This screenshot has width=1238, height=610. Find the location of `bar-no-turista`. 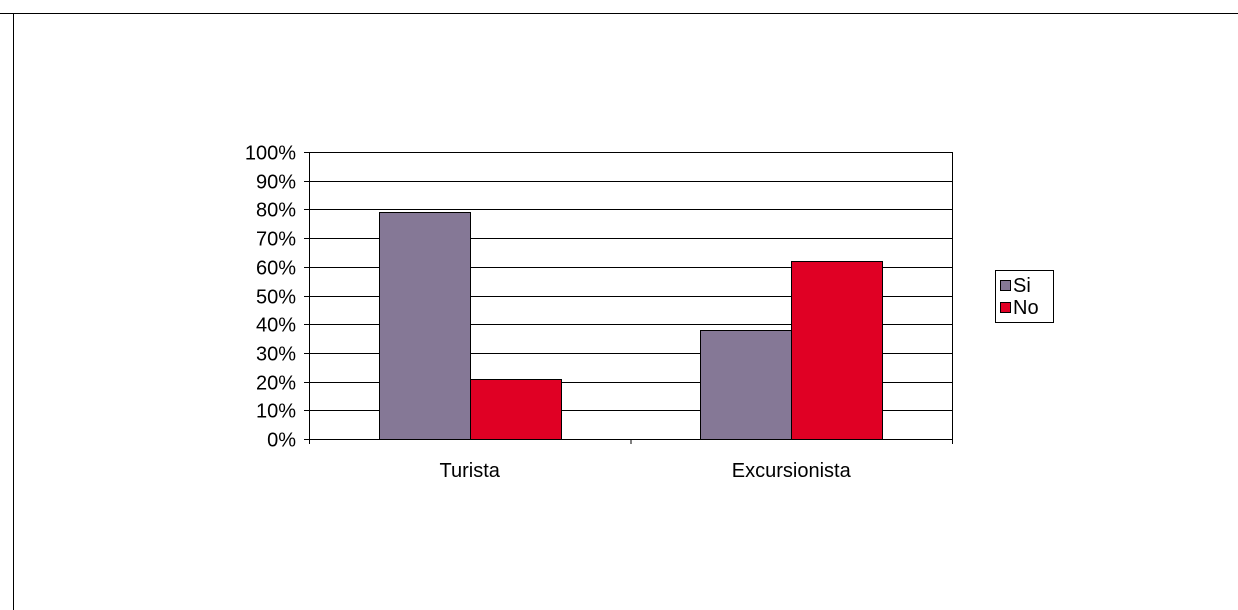

bar-no-turista is located at coordinates (516, 409).